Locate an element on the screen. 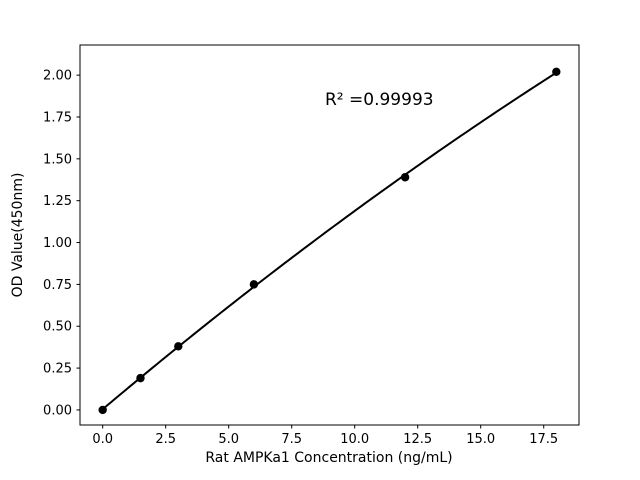 This screenshot has height=480, width=640. y-tick-label: 0.25 is located at coordinates (57, 369).